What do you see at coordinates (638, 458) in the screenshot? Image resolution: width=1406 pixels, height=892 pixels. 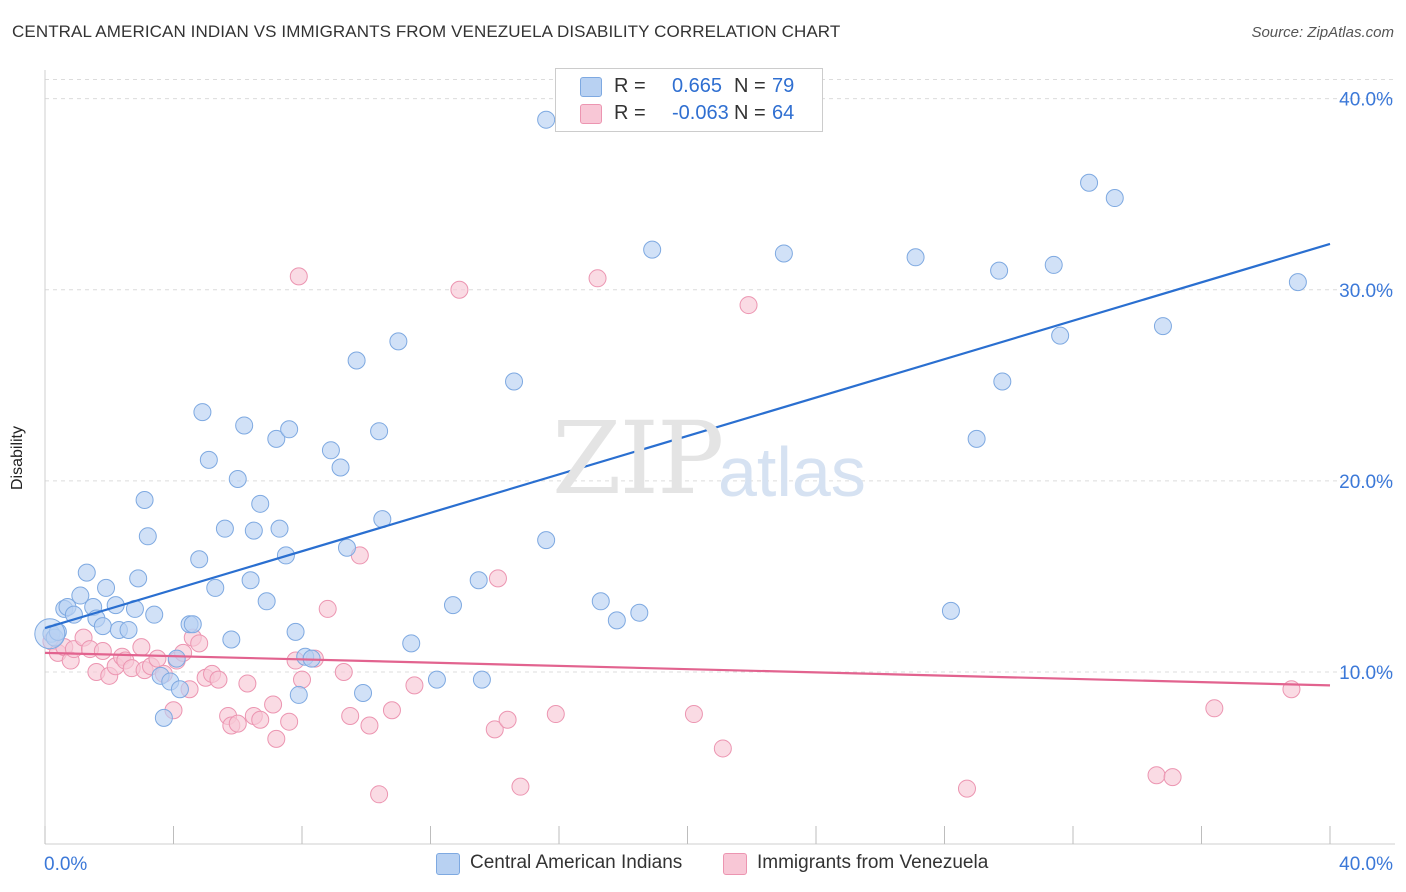 I see `watermark-zip: ZIP` at bounding box center [638, 458].